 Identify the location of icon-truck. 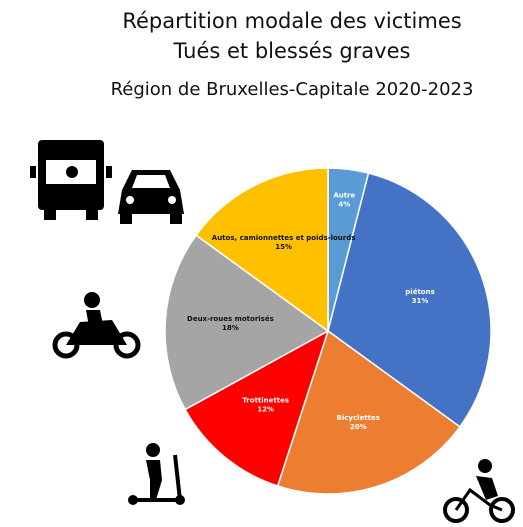
(71, 180).